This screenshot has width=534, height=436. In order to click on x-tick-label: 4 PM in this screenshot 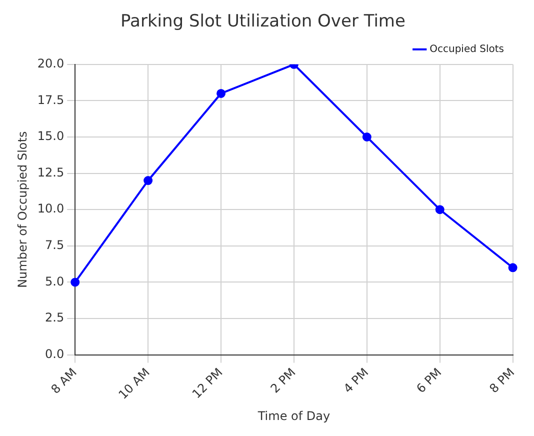, I will do `click(356, 380)`.